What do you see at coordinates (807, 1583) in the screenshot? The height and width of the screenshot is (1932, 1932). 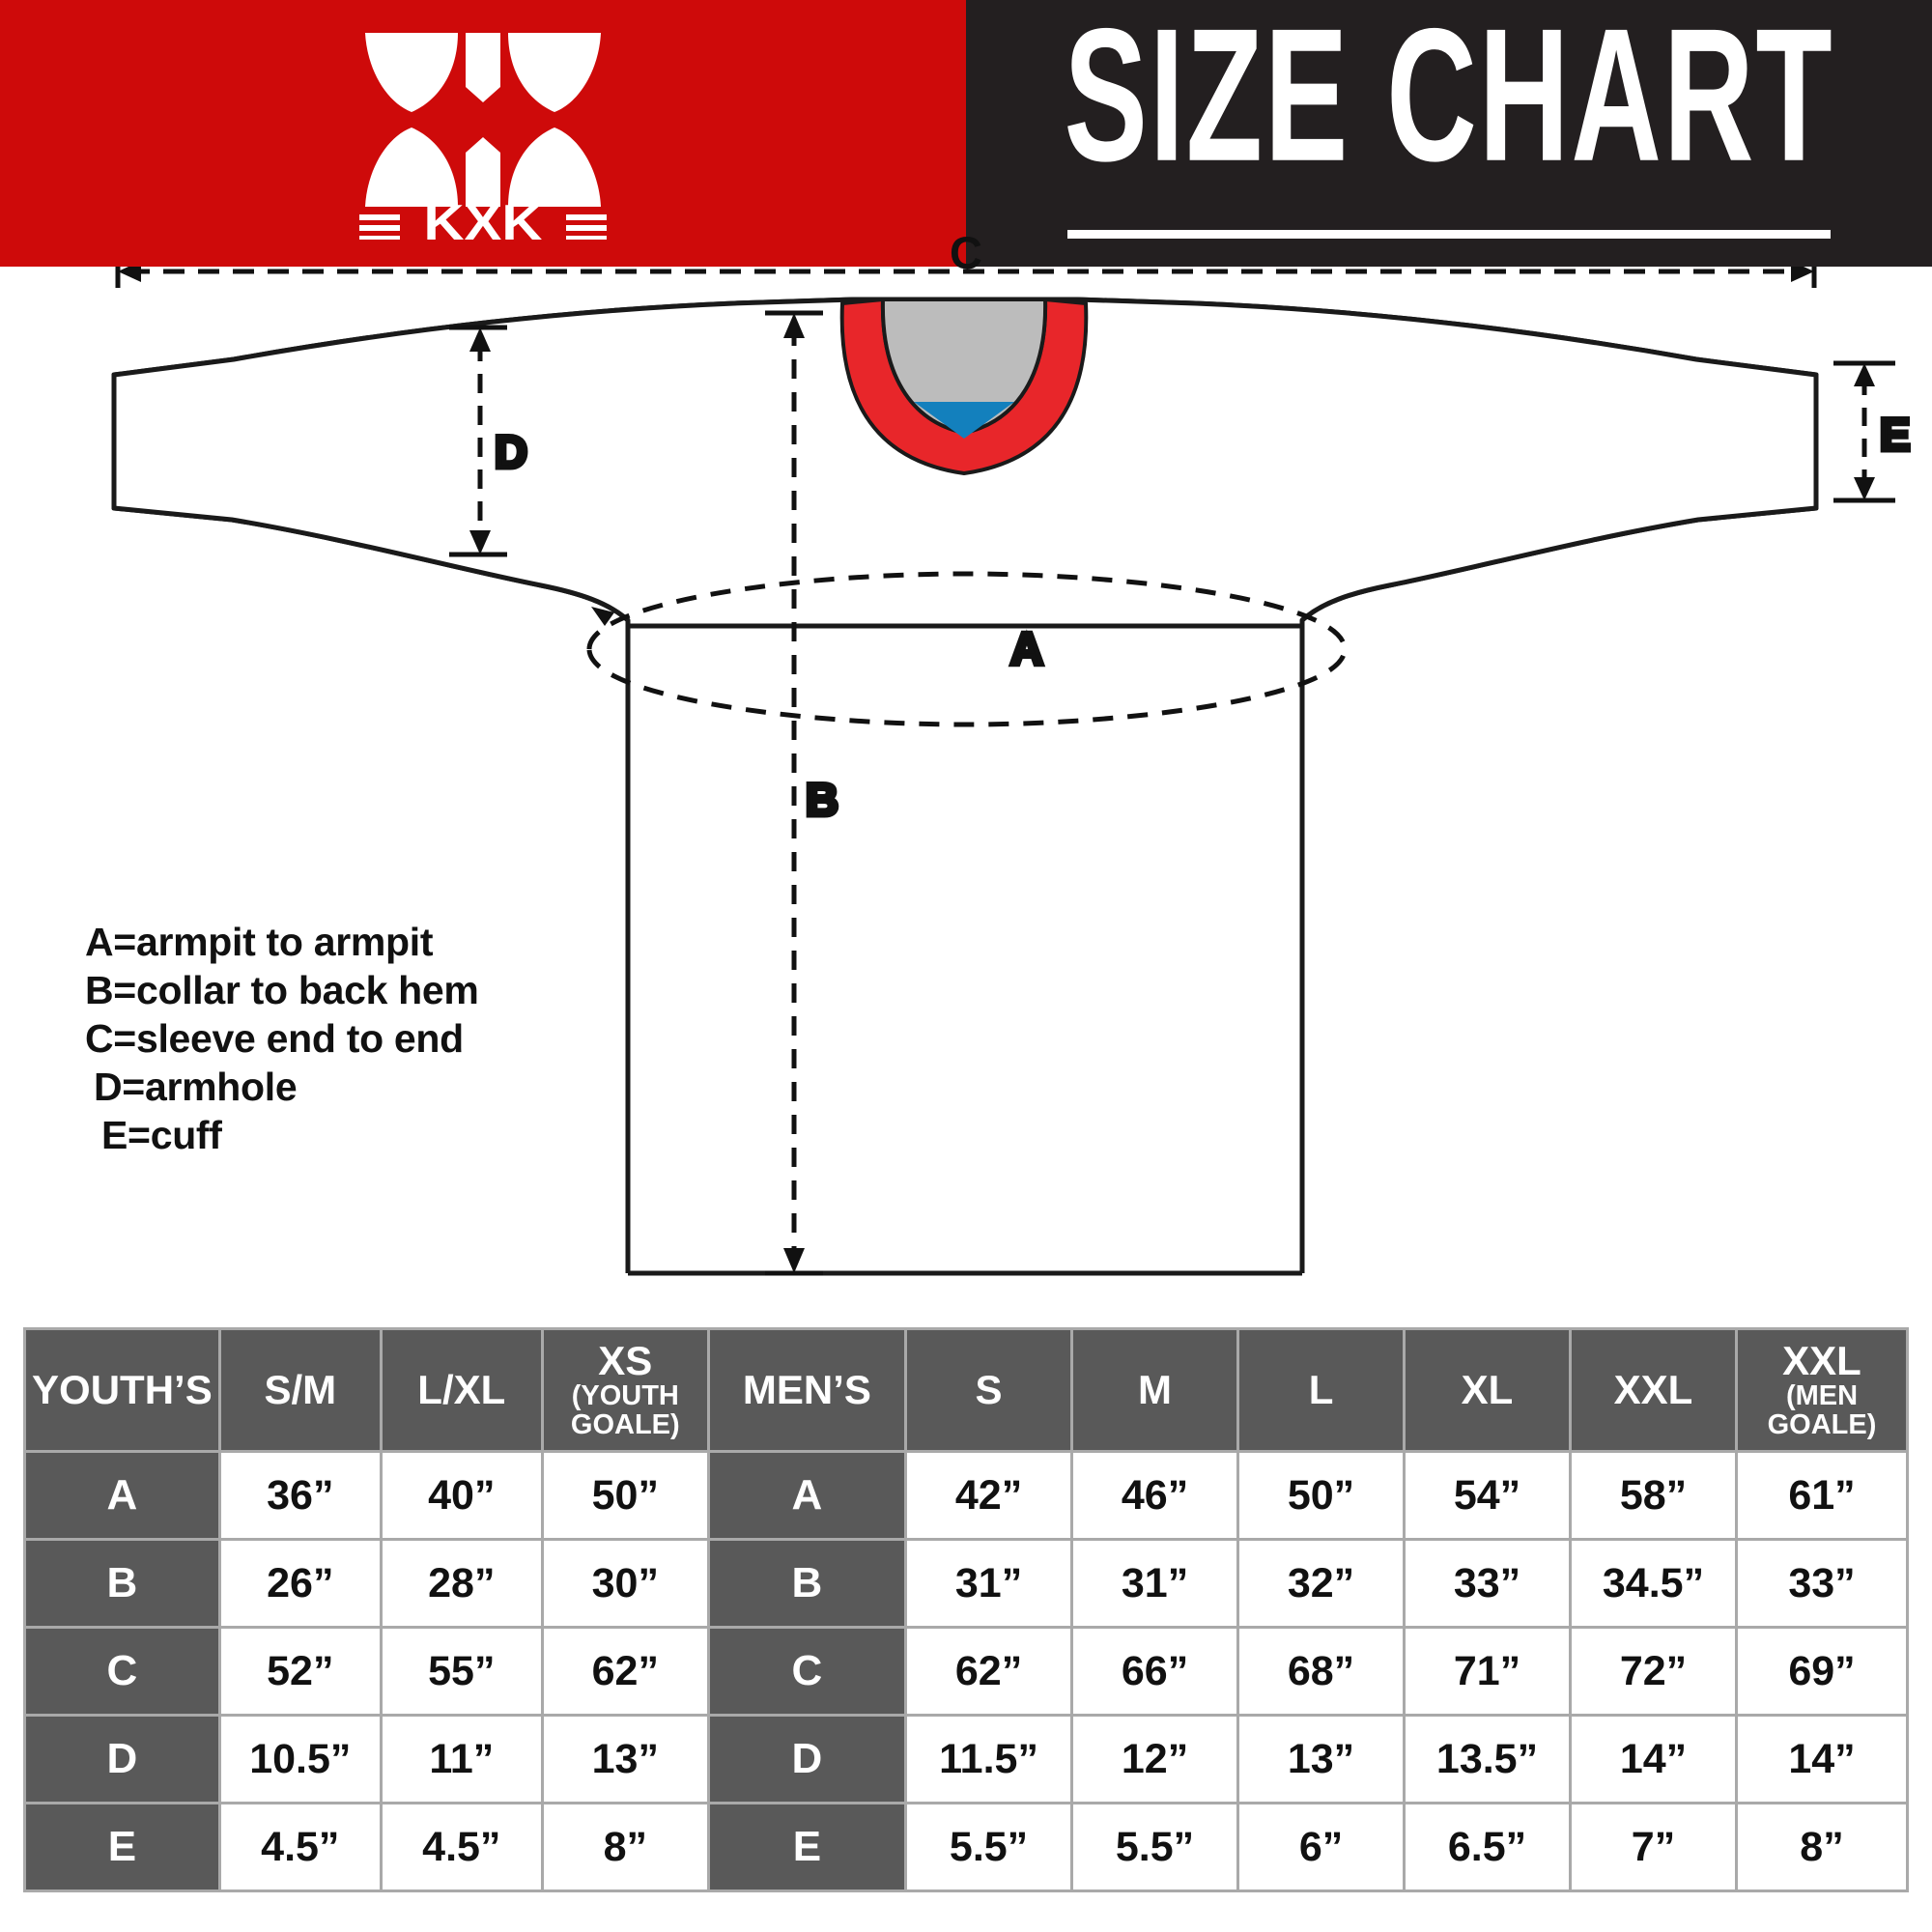 I see `row-label-men-b: B` at bounding box center [807, 1583].